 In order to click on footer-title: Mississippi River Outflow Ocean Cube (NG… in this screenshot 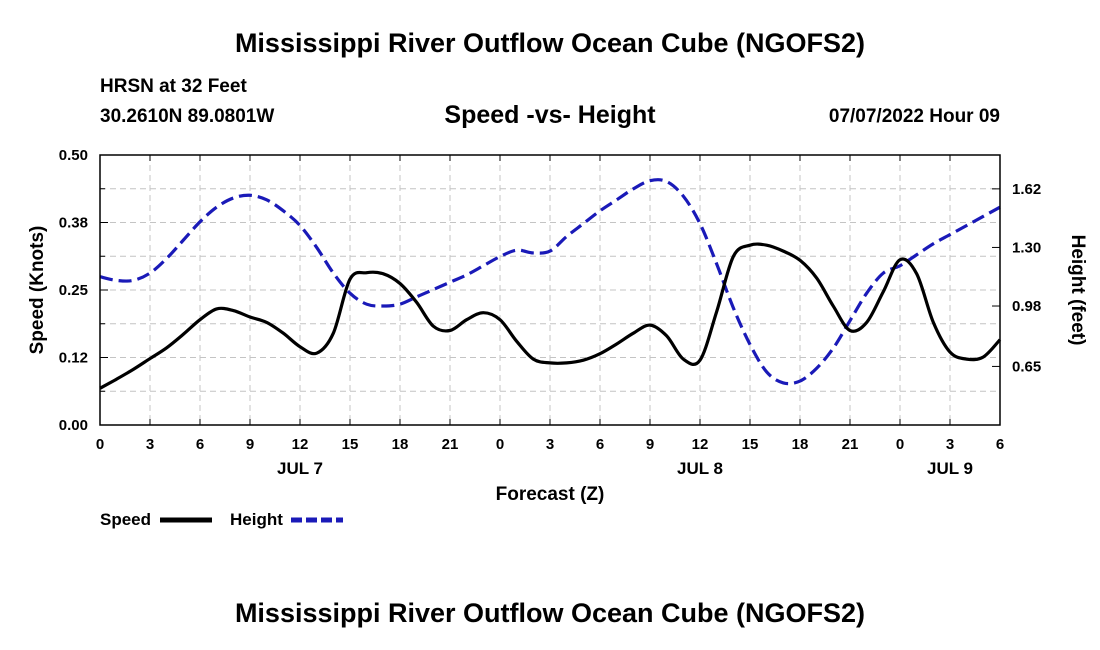, I will do `click(550, 613)`.